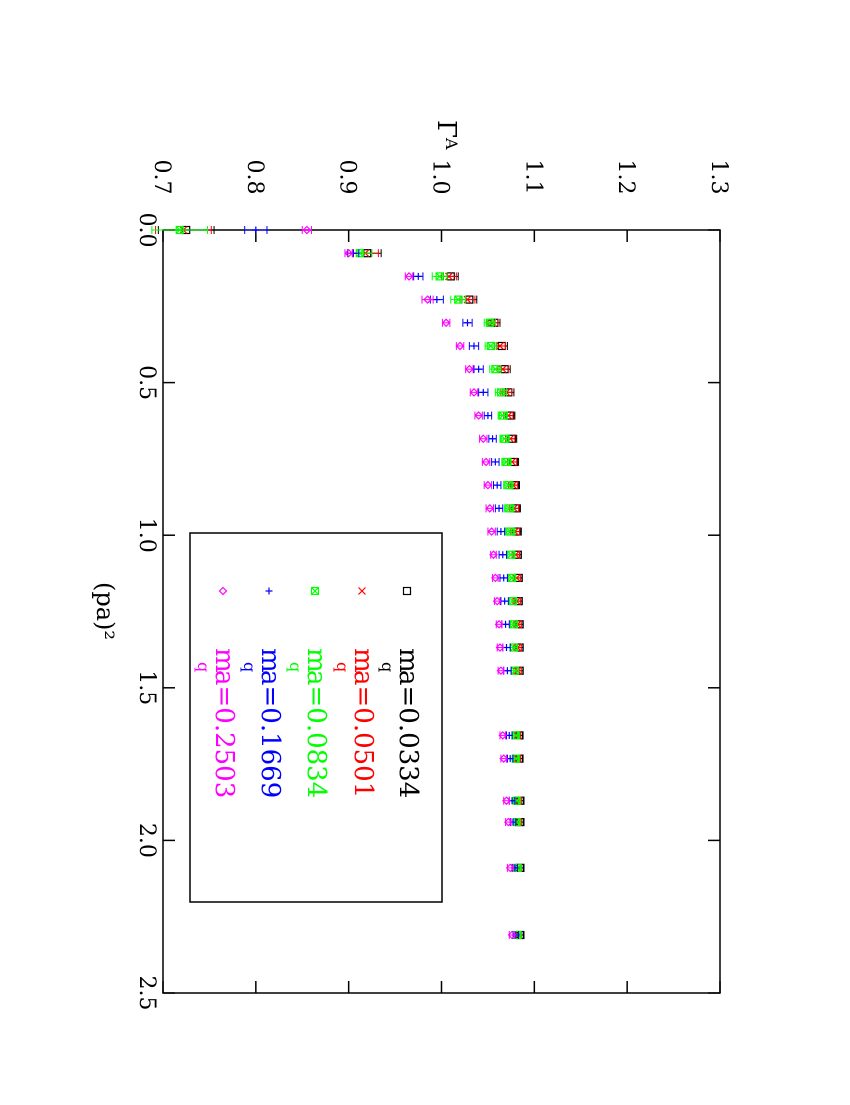  What do you see at coordinates (446, 129) in the screenshot?
I see `y-axis-label-symbol: Γ` at bounding box center [446, 129].